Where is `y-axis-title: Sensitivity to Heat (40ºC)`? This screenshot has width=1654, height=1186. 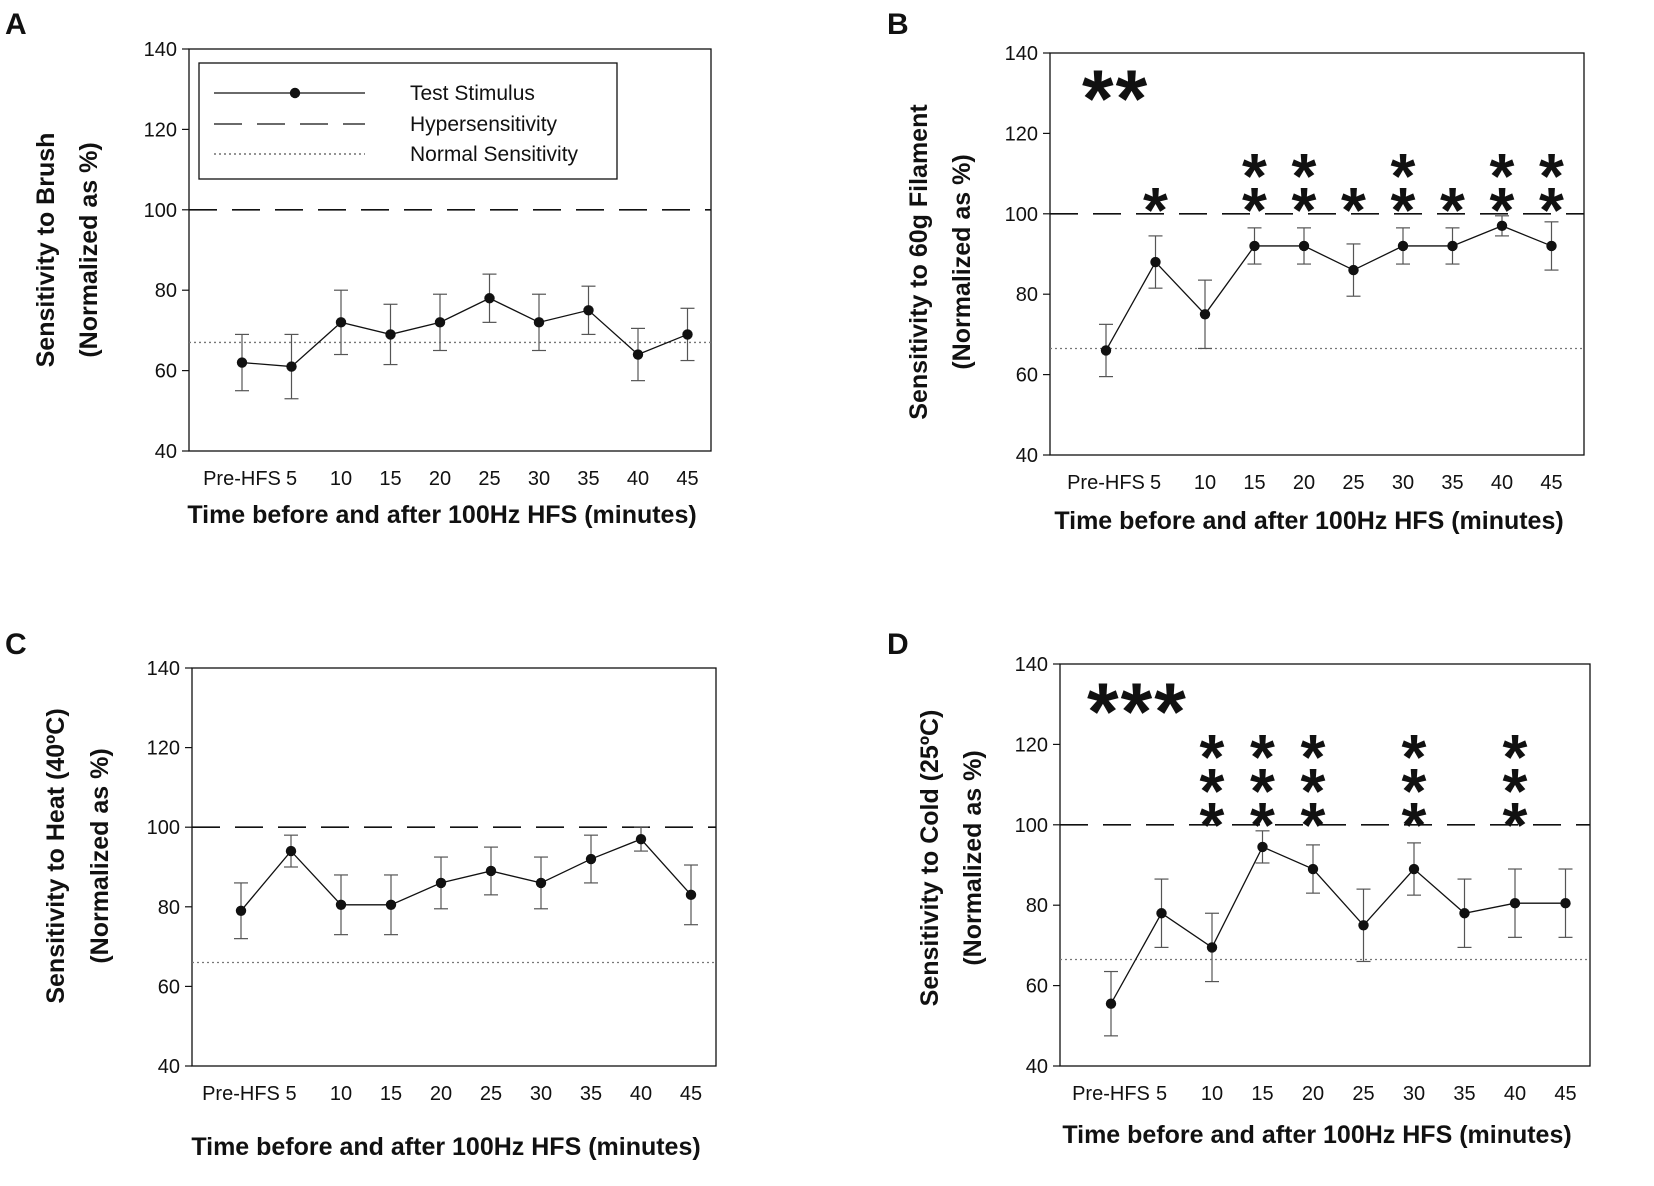
y-axis-title: Sensitivity to Heat (40ºC) is located at coordinates (56, 855).